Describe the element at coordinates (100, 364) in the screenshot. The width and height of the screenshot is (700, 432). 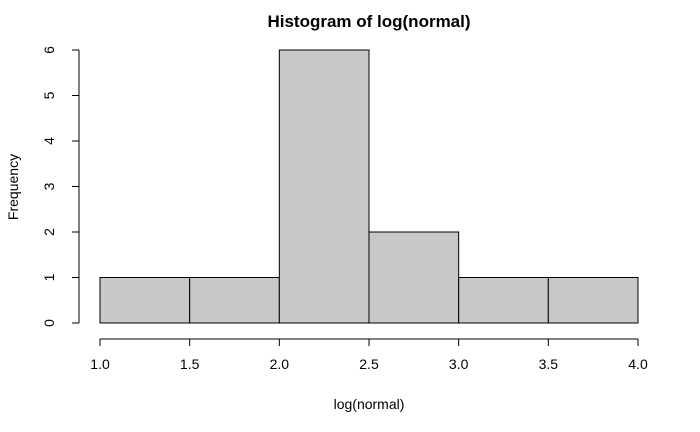
I see `x-tick-label: 1.0` at that location.